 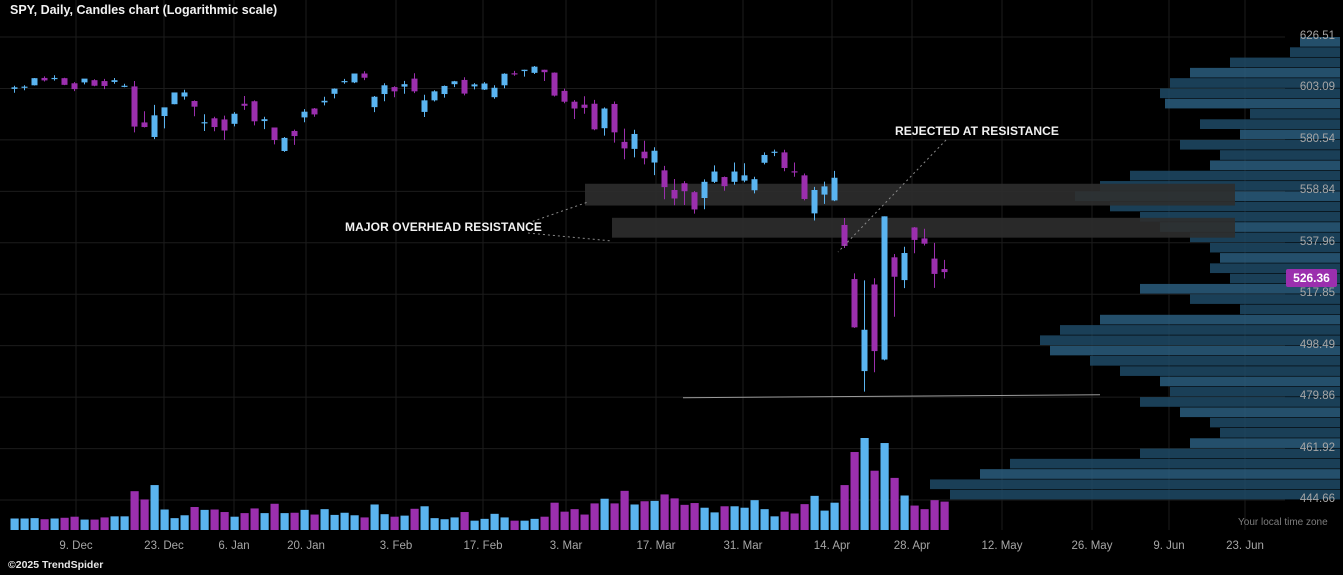 What do you see at coordinates (923, 227) in the screenshot?
I see `resistance-zone` at bounding box center [923, 227].